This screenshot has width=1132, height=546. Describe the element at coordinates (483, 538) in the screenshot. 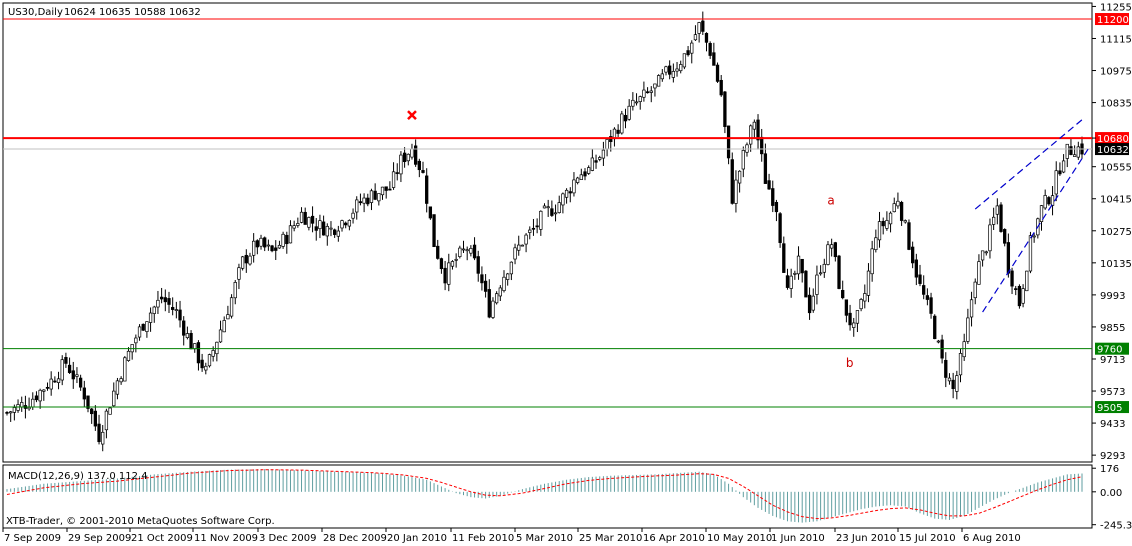

I see `time-tick-label: 11 Feb 2010` at that location.